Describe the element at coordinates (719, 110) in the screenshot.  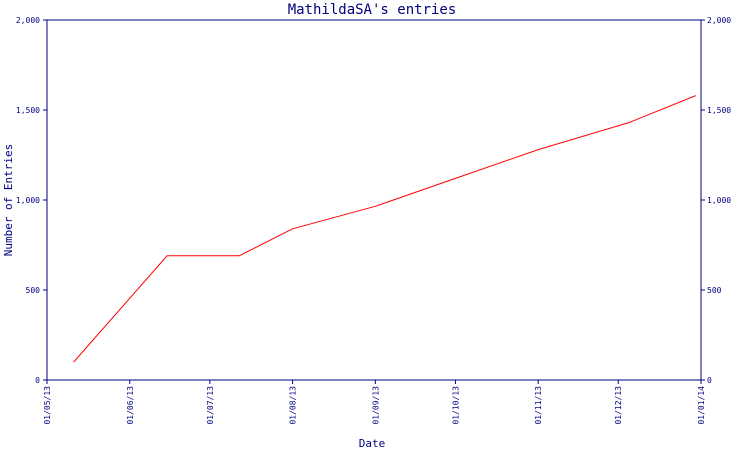
I see `y-tick-label-right: 1,500` at that location.